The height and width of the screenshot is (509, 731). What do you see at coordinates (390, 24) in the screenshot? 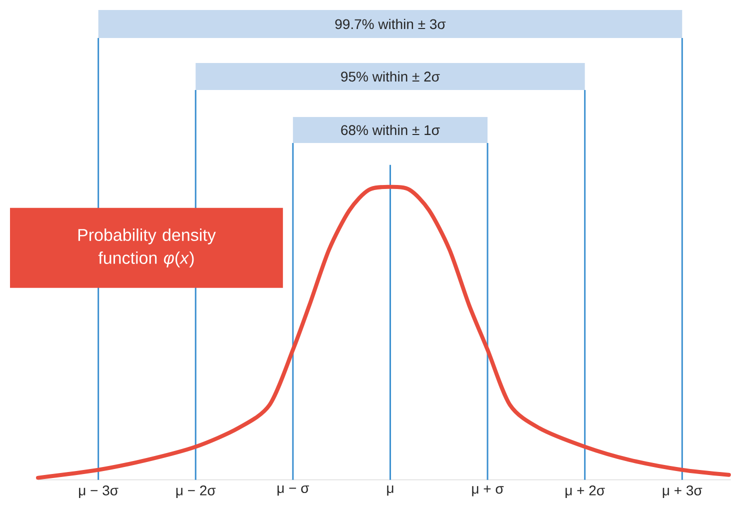
I see `text: 99.7% within ± 3σ` at bounding box center [390, 24].